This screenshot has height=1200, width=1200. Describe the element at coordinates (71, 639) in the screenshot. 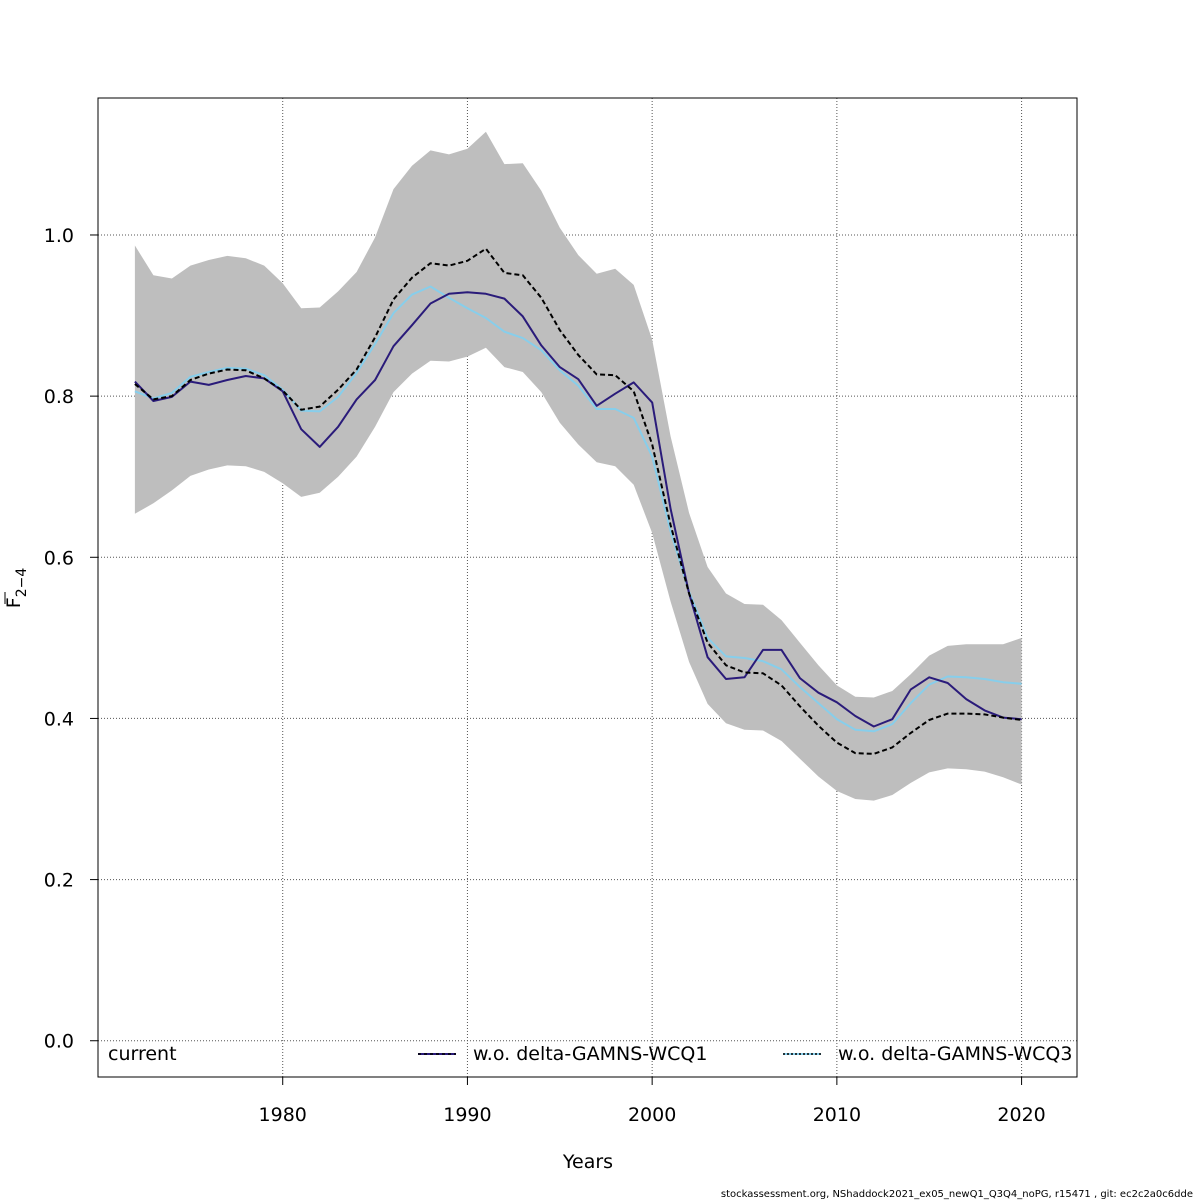

I see `y-axis: 0.0 0.2 0.4 0.6 0.8 1.0` at that location.